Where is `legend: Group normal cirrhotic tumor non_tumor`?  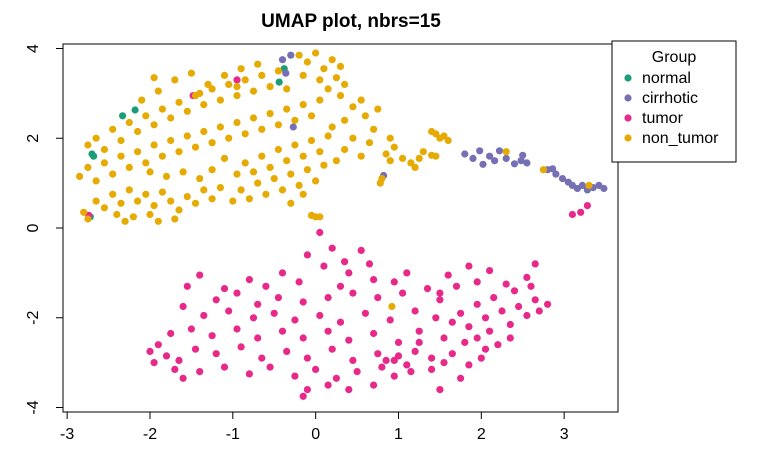 legend: Group normal cirrhotic tumor non_tumor is located at coordinates (674, 101).